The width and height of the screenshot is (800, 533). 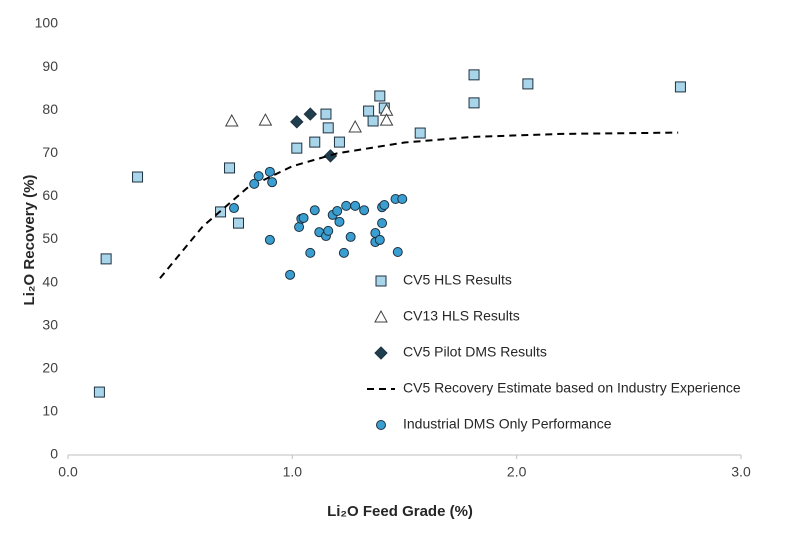 I want to click on y-tick-label: 20, so click(x=50, y=368).